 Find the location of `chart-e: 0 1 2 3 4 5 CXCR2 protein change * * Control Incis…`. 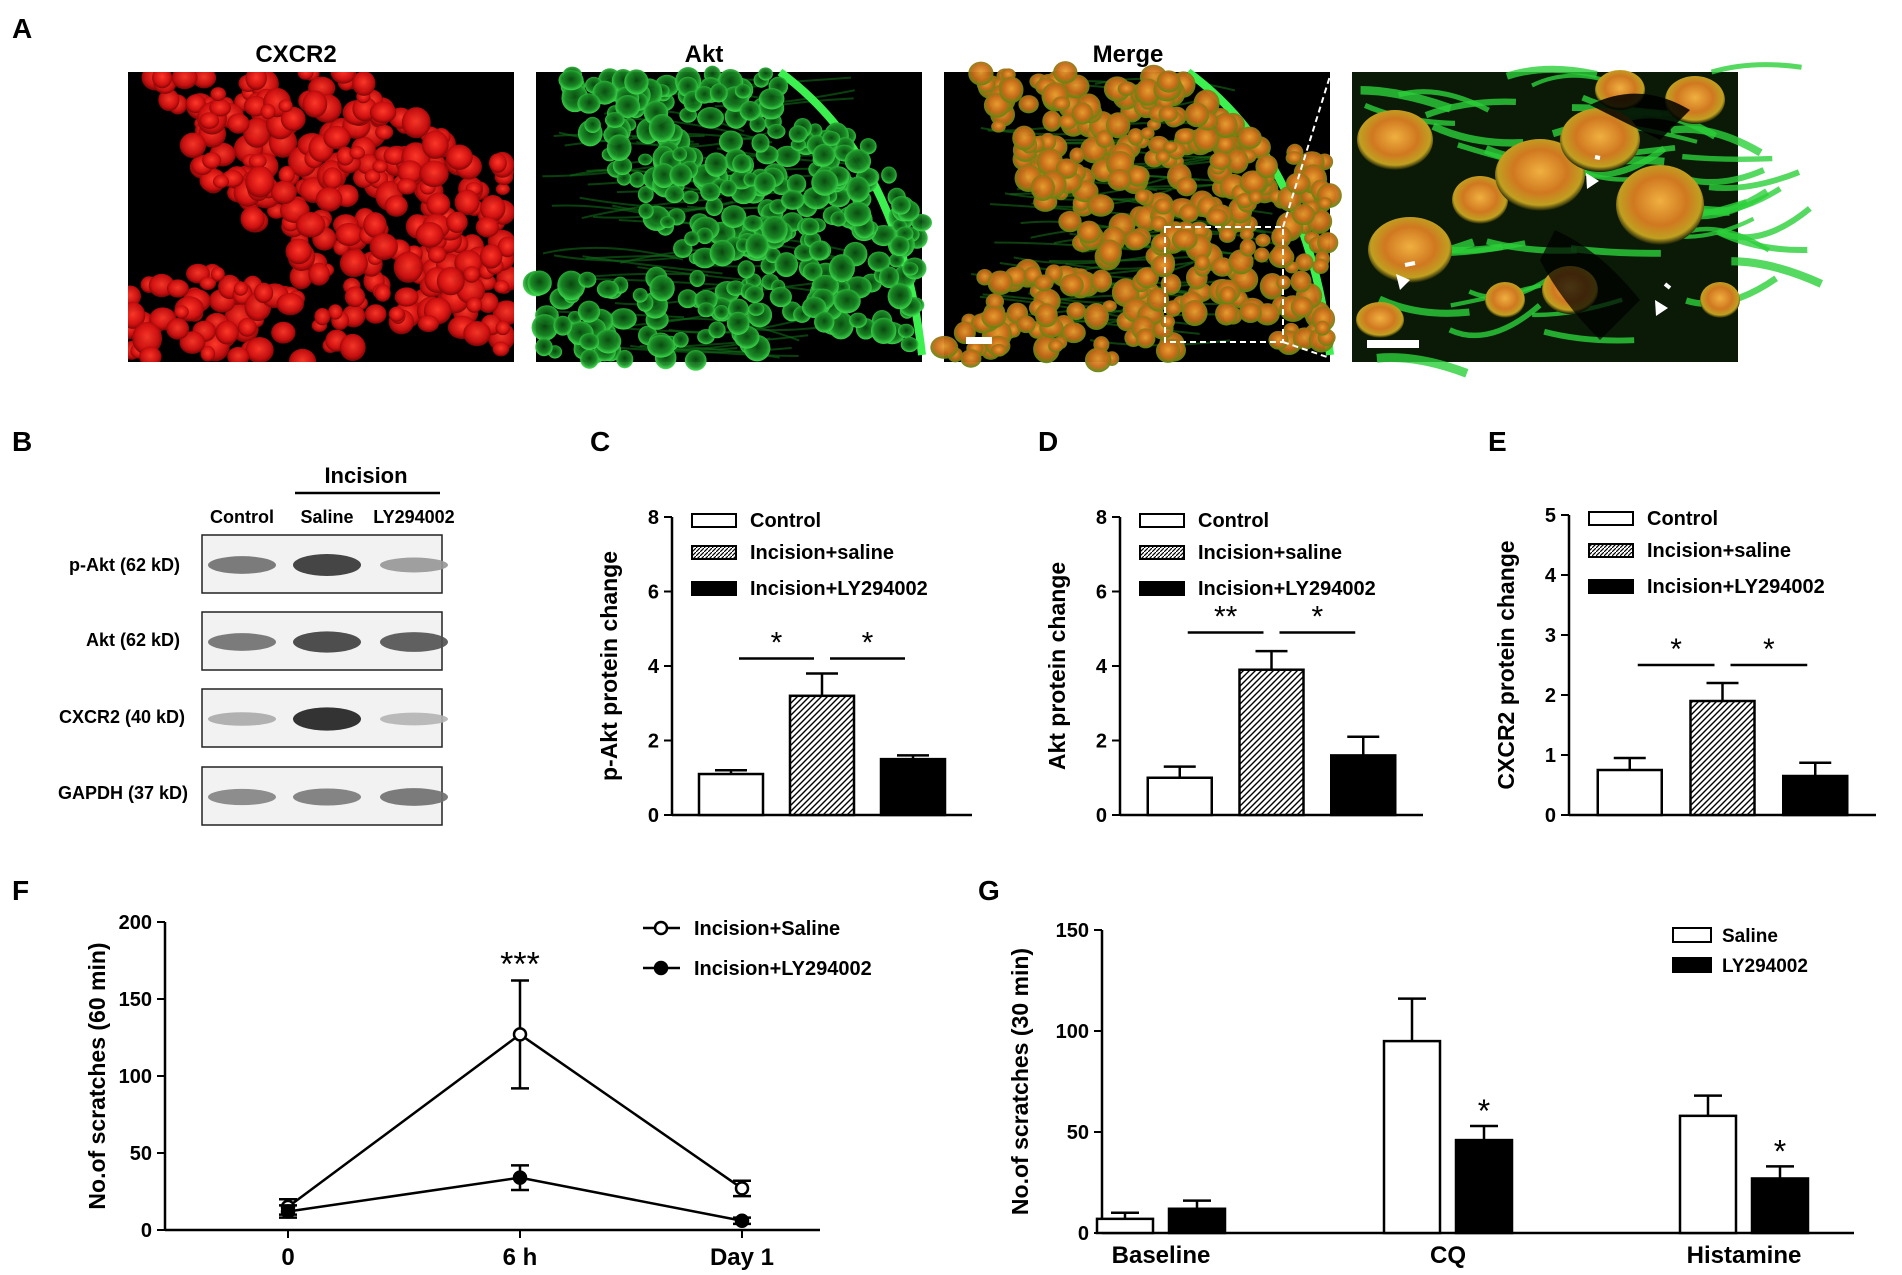

chart-e: 0 1 2 3 4 5 CXCR2 protein change * * Control Incis… is located at coordinates (1684, 666).